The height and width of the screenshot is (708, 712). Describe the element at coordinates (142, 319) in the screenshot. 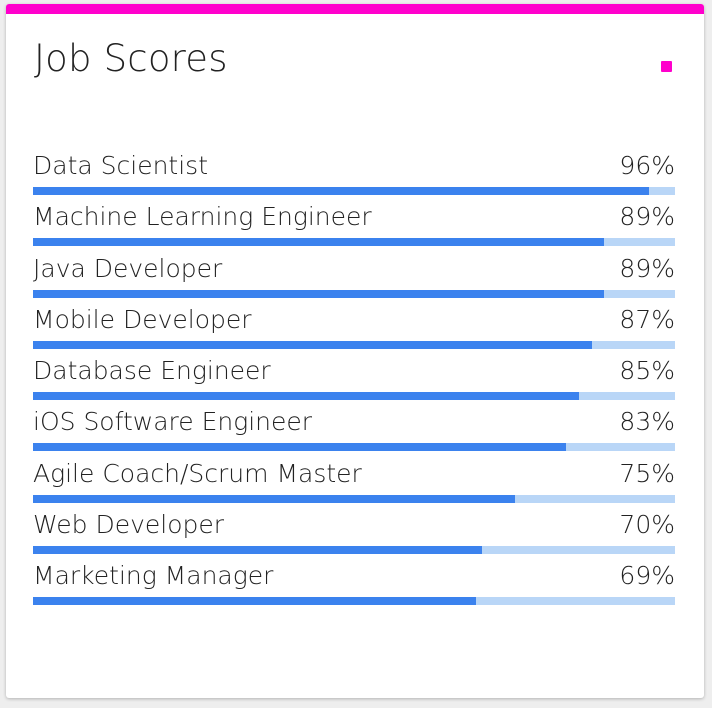

I see `job-label: Mobile Developer` at that location.